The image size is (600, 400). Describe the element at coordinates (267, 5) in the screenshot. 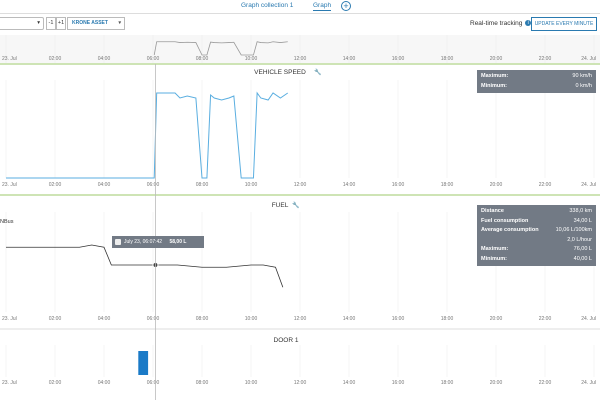

I see `tab-graph-collection-1: Graph collection 1` at that location.